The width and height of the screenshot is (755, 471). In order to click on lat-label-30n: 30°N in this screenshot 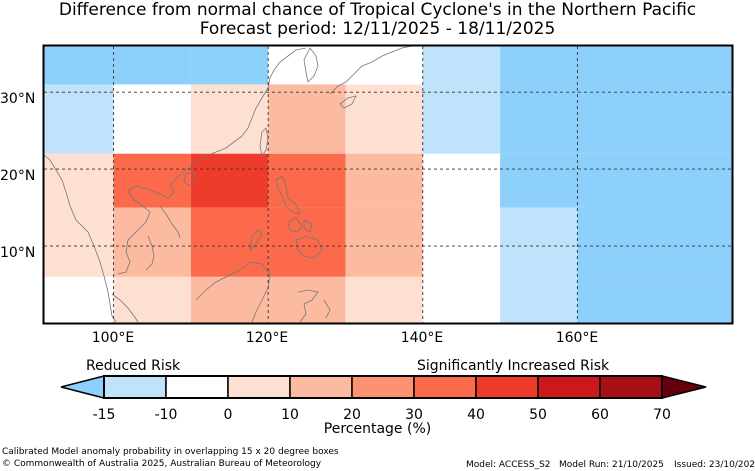, I will do `click(18, 99)`.